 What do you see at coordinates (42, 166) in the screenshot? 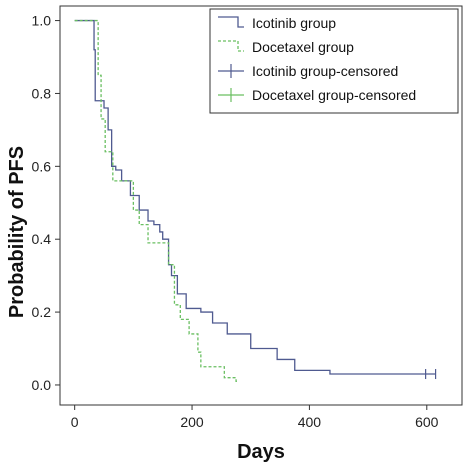
I see `y-tick-label: 0.6` at bounding box center [42, 166].